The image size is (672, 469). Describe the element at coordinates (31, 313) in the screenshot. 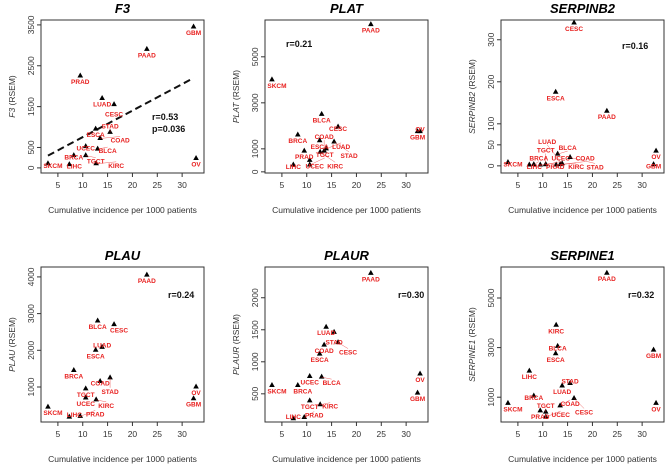

I see `y-tick-label: 3000` at that location.